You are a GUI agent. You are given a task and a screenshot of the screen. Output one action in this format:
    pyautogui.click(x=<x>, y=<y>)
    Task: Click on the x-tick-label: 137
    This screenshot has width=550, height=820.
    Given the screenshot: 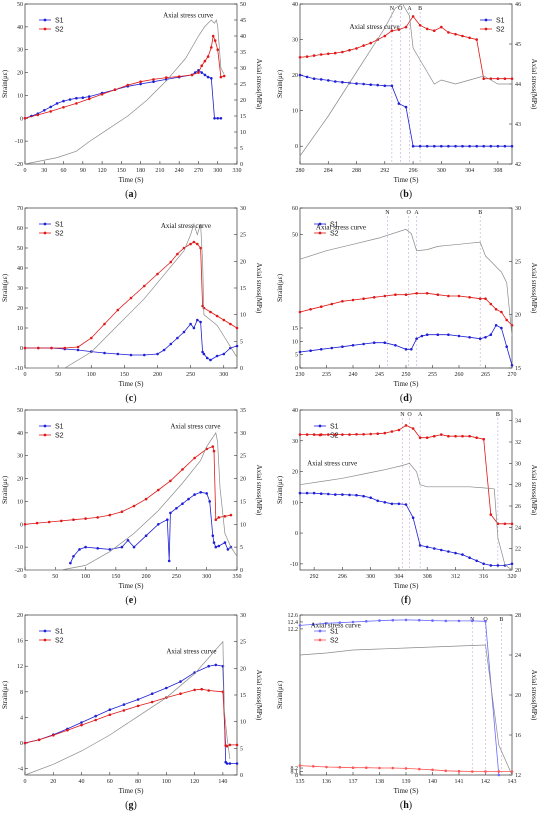 What is the action you would take?
    pyautogui.click(x=353, y=782)
    